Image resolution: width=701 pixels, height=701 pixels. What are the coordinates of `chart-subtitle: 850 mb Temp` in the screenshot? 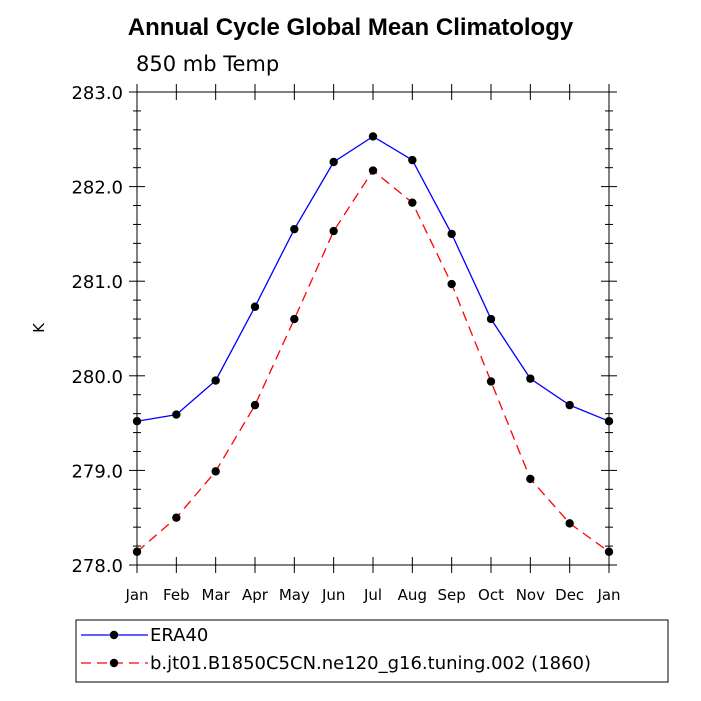 It's located at (208, 64).